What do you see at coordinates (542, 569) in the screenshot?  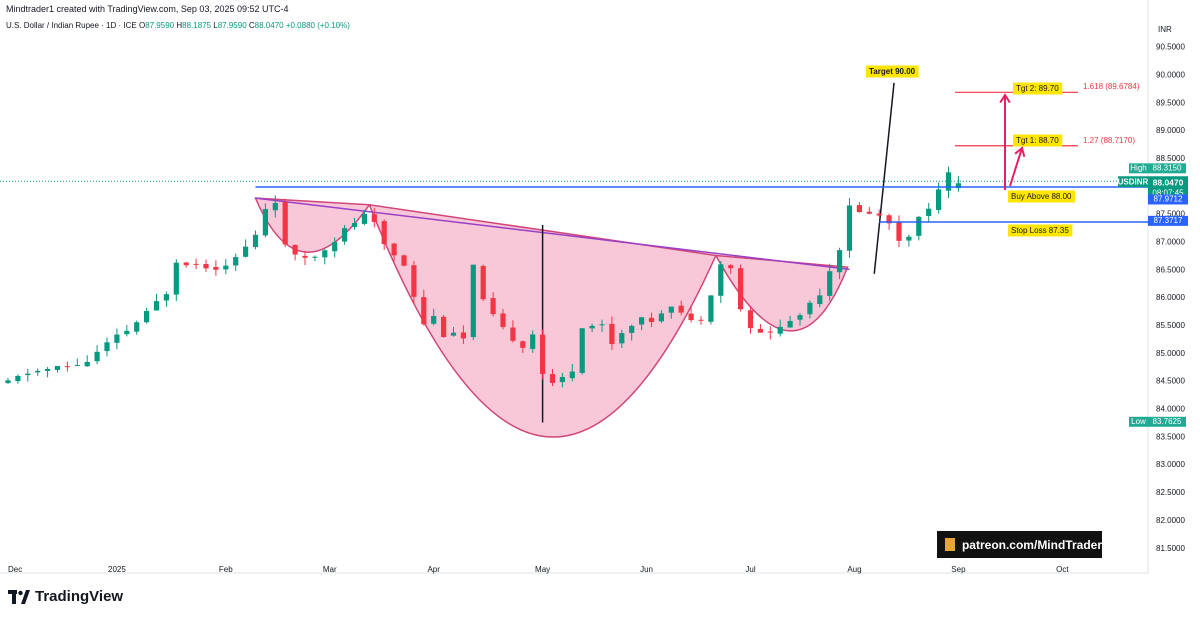 I see `time-tick-label: May` at bounding box center [542, 569].